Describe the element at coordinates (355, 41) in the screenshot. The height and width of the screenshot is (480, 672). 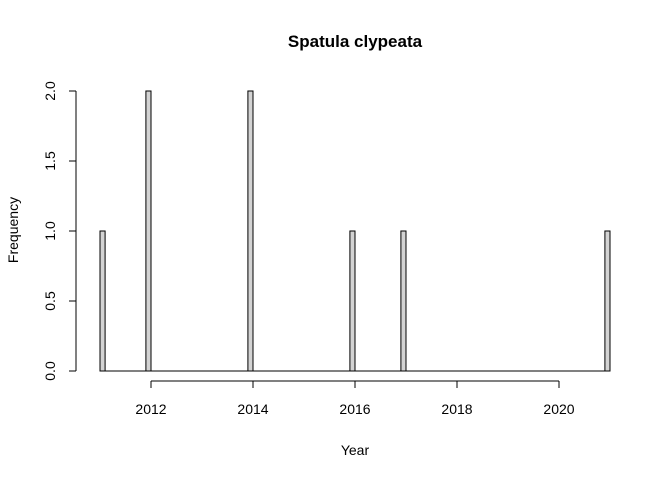
I see `chart-title: Spatula clypeata` at that location.